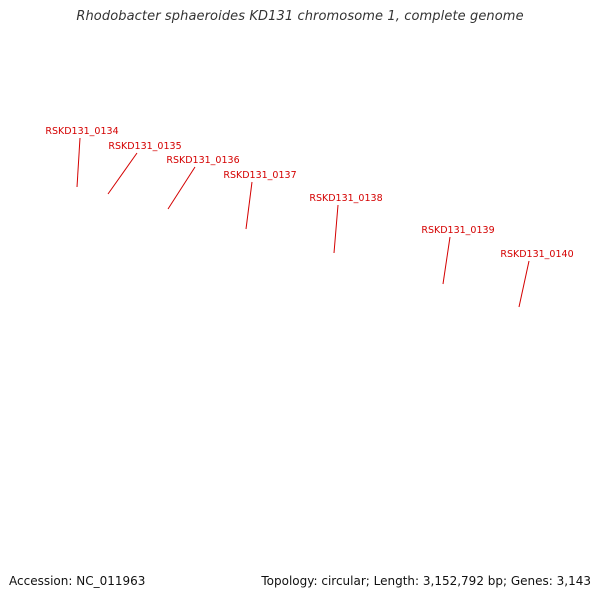 The image size is (600, 600). I want to click on backbone-line, so click(171, 37).